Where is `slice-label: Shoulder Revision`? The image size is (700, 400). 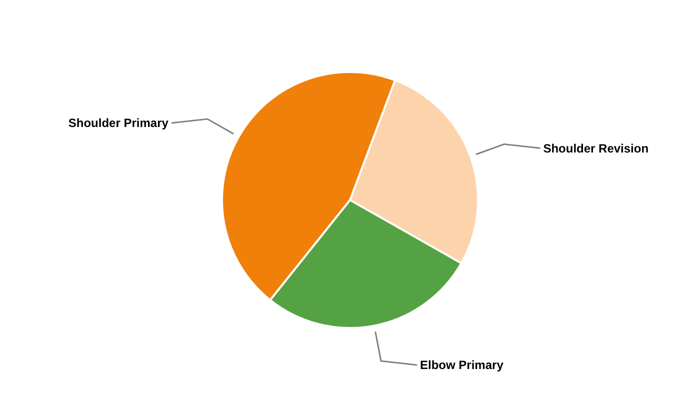
slice-label: Shoulder Revision is located at coordinates (596, 148).